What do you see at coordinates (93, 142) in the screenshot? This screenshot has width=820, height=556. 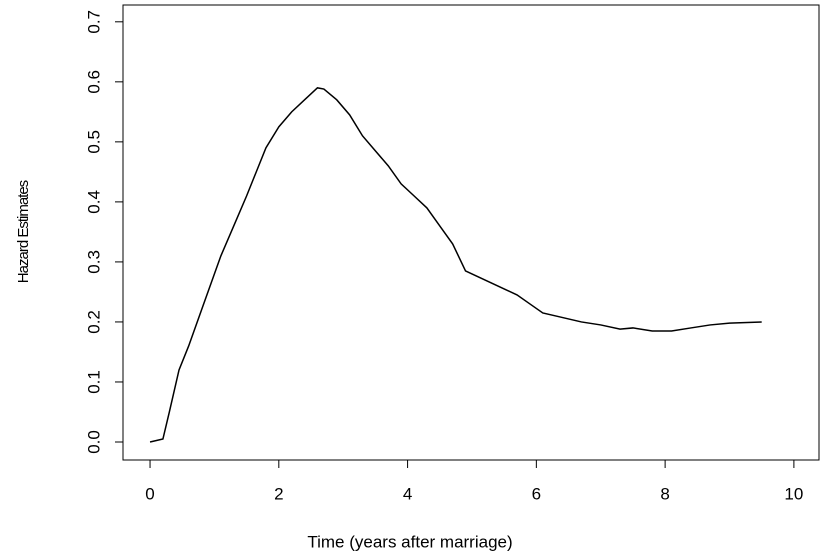 I see `y-tick-label: 0.5` at bounding box center [93, 142].